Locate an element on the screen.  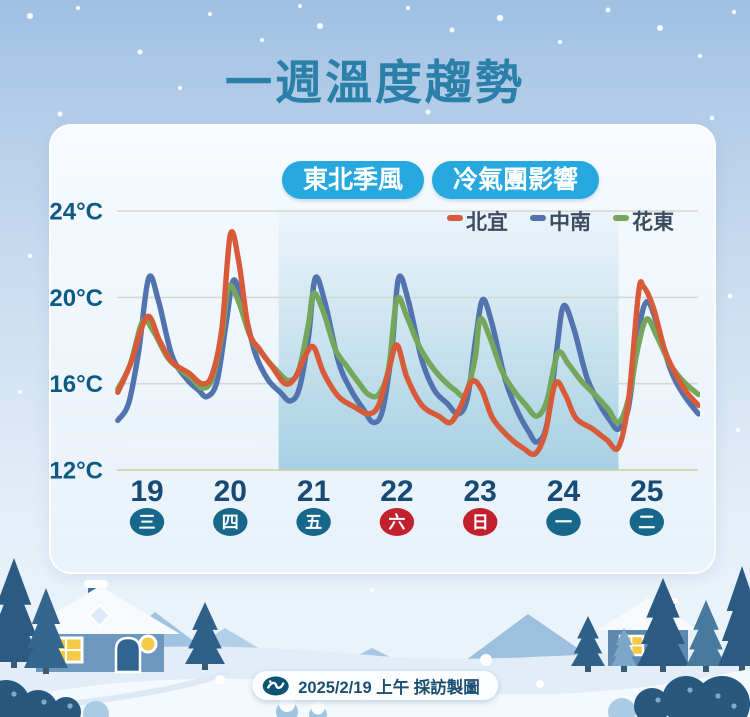
credit-pill: 2025/2/19 上午 採訪製圖 is located at coordinates (375, 685).